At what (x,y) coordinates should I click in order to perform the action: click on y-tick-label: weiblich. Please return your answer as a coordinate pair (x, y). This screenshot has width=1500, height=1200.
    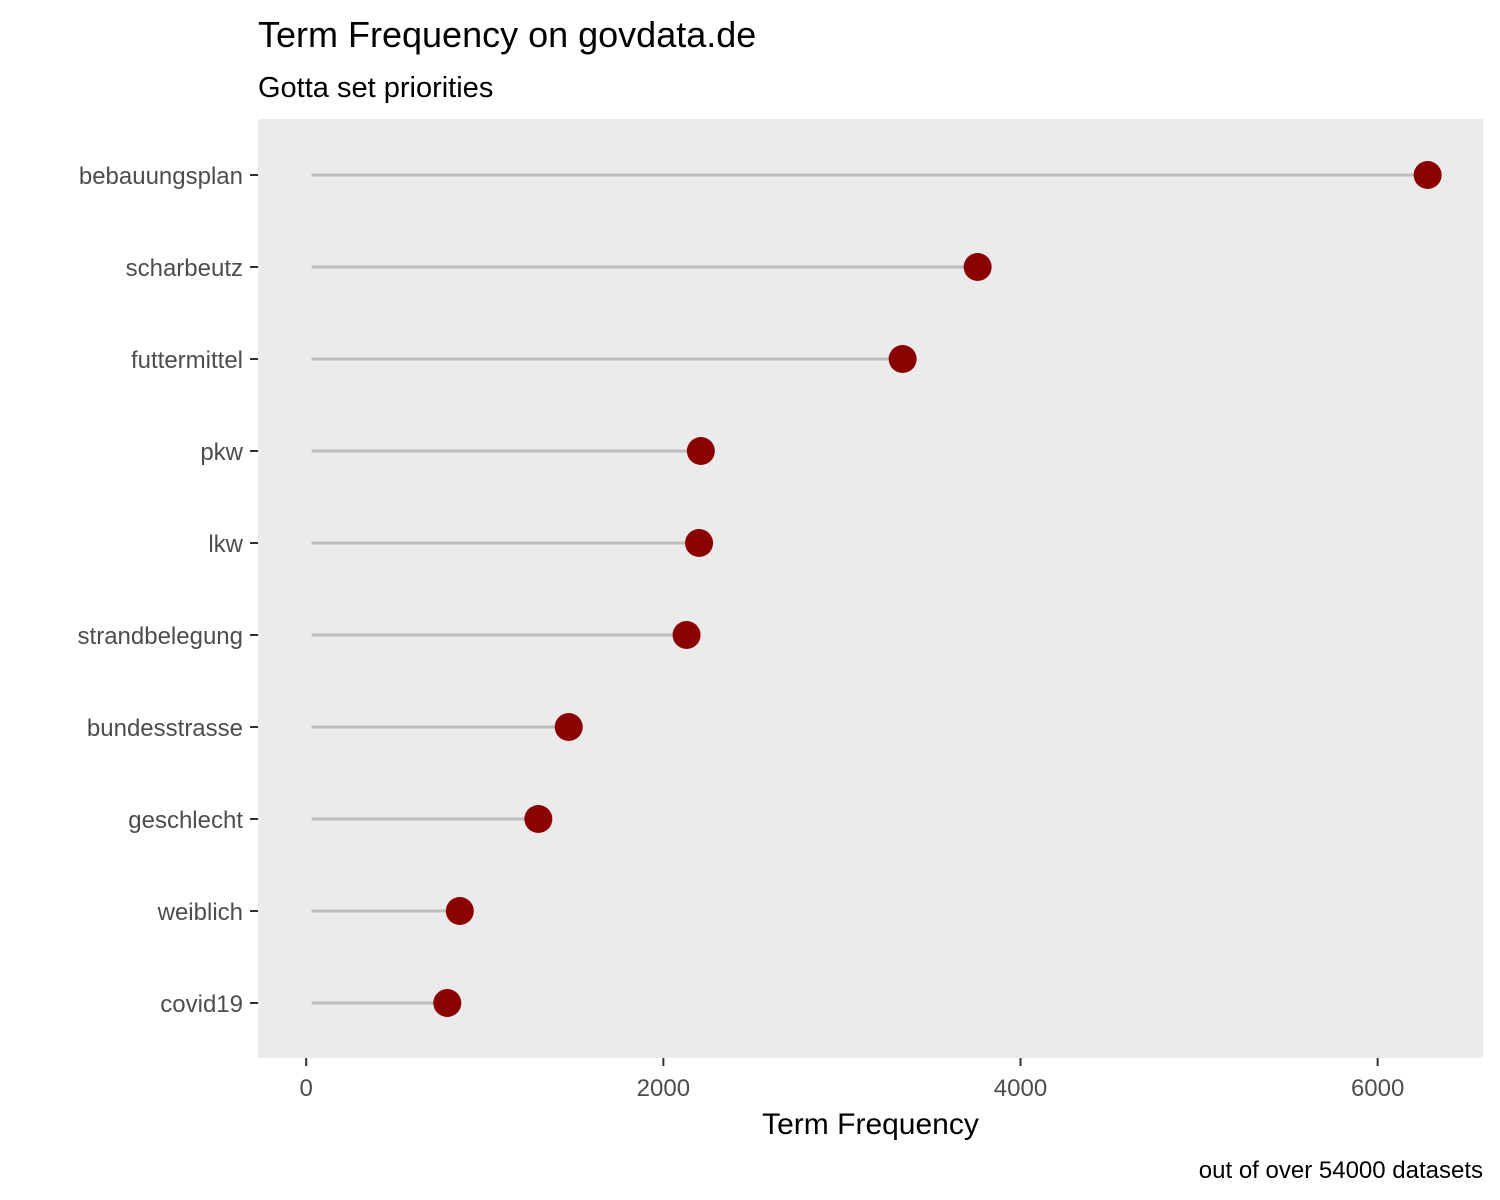
    Looking at the image, I should click on (200, 912).